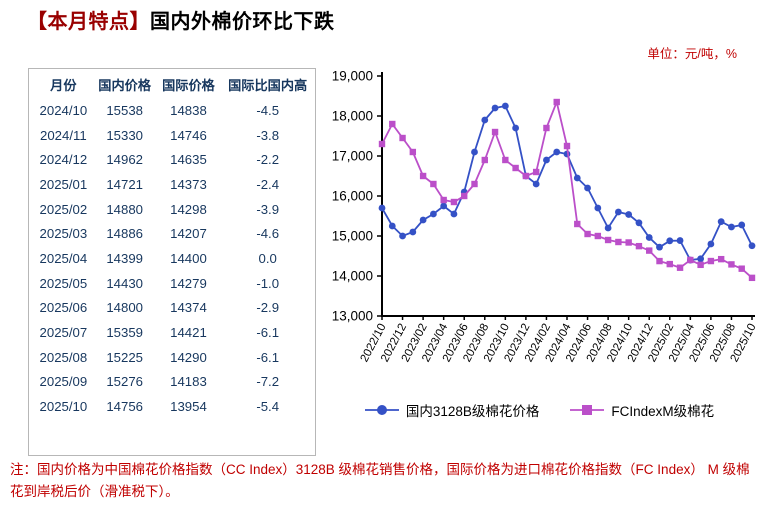 Image resolution: width=765 pixels, height=512 pixels. Describe the element at coordinates (268, 407) in the screenshot. I see `table-cell: -5.4` at that location.